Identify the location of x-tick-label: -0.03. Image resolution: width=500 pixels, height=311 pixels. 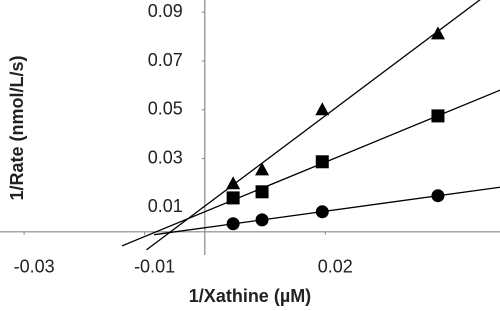
(34, 267).